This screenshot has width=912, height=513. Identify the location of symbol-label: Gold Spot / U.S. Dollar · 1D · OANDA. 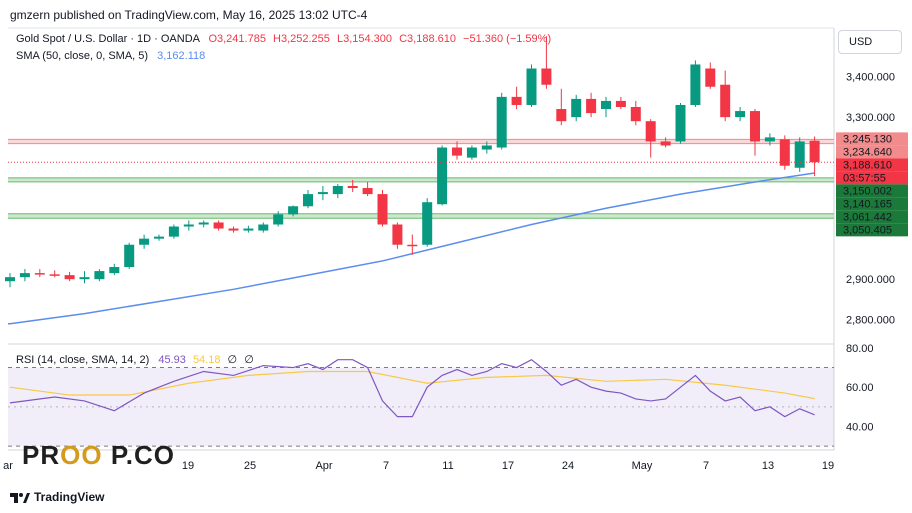
(108, 39).